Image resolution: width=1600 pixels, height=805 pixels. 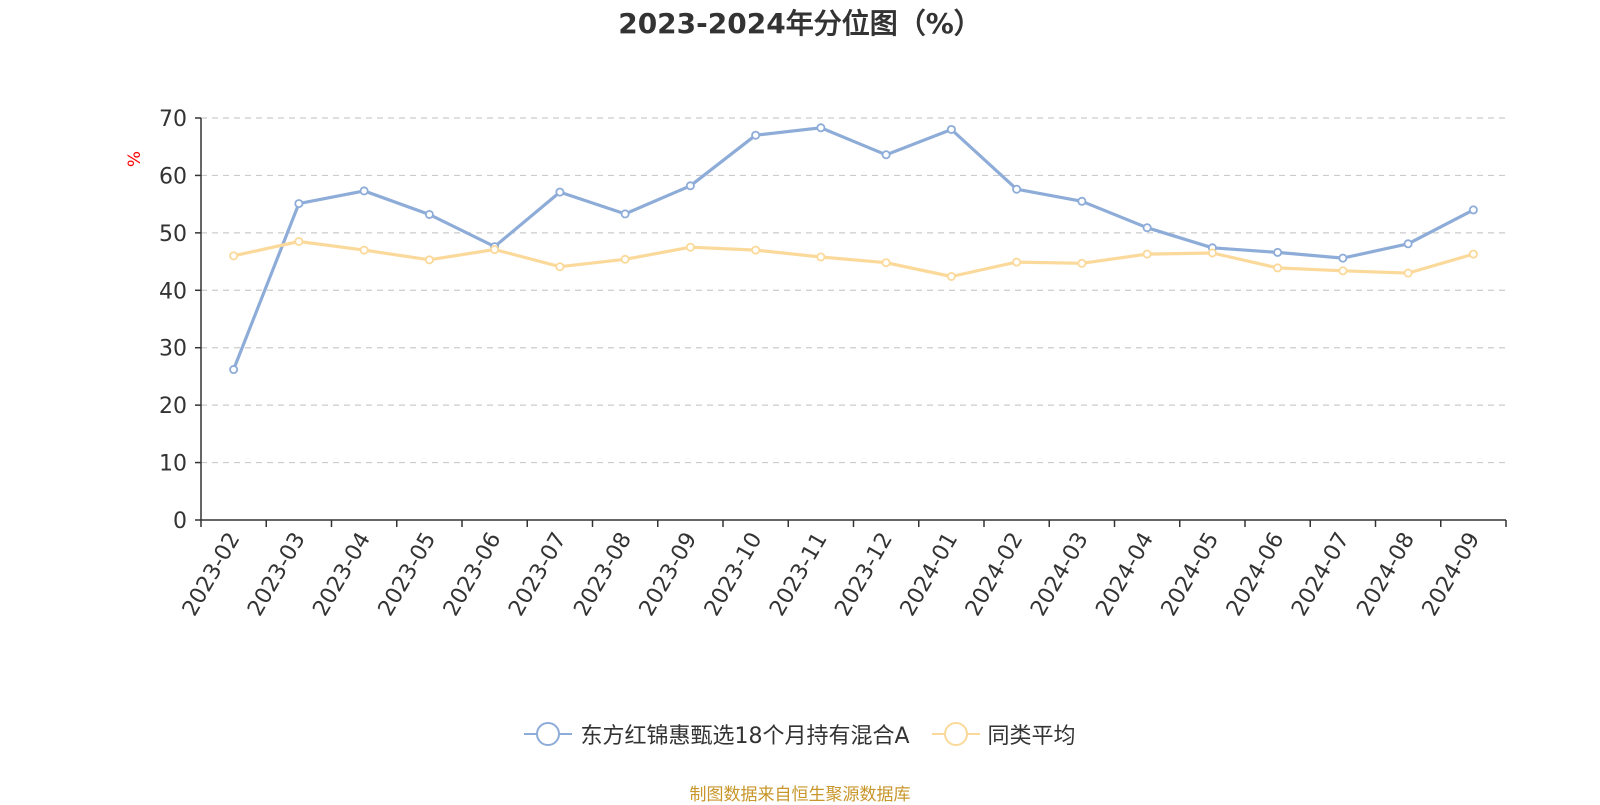 I want to click on x-tick-label: 2024-09, so click(x=1452, y=574).